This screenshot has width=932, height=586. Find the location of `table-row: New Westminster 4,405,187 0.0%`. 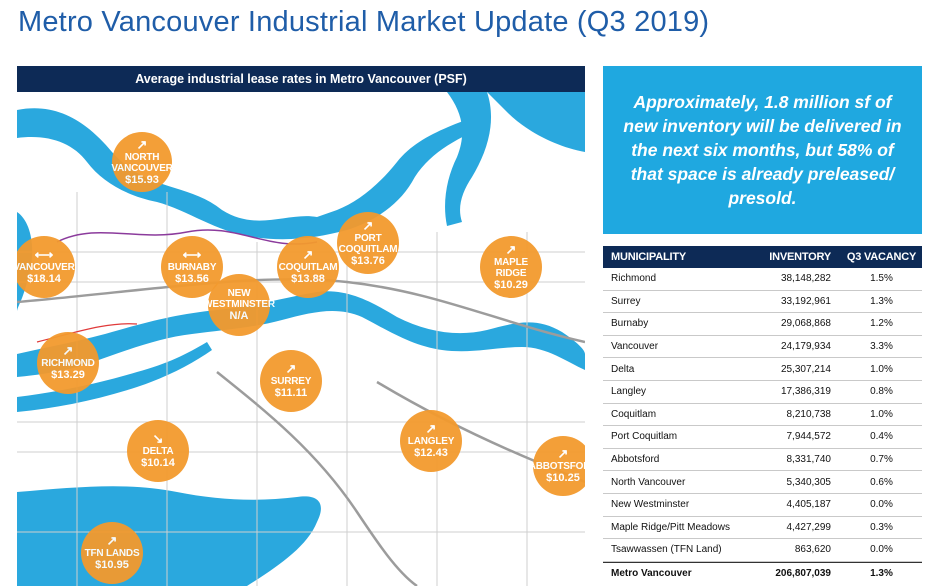

table-row: New Westminster 4,405,187 0.0% is located at coordinates (762, 505).